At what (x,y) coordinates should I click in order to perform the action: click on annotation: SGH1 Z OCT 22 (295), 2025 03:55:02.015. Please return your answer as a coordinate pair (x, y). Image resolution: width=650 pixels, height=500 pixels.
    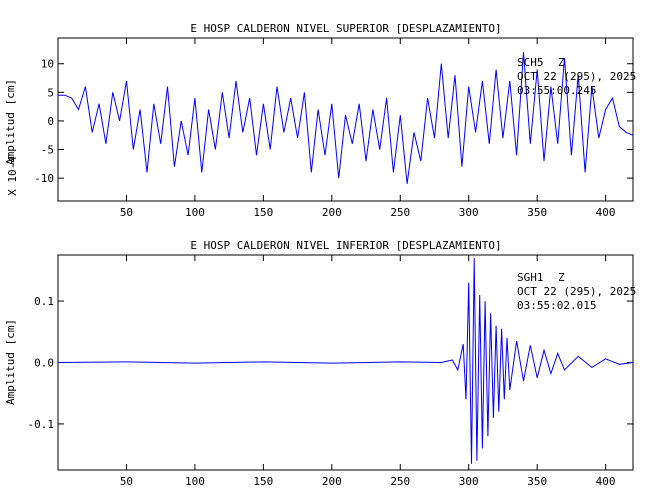
    Looking at the image, I should click on (576, 291).